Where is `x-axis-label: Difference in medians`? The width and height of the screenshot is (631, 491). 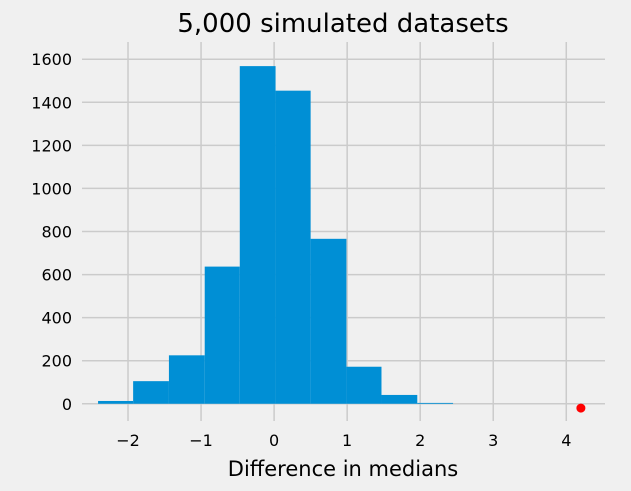 x-axis-label: Difference in medians is located at coordinates (343, 469).